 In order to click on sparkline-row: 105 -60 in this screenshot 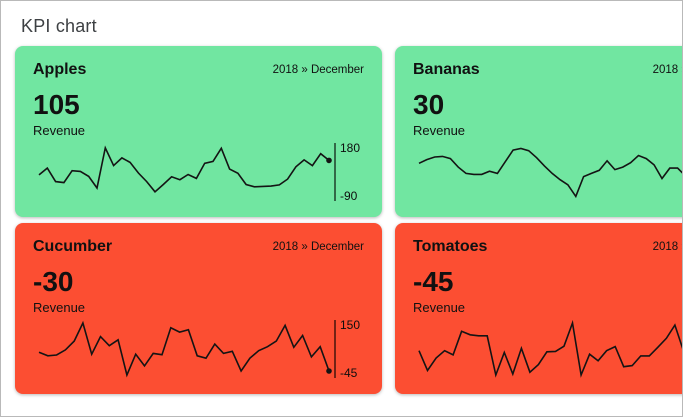, I will do `click(547, 172)`.